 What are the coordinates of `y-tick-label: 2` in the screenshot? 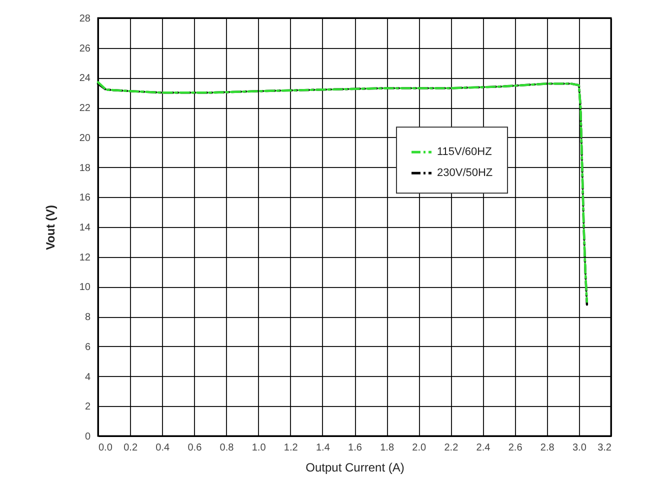 It's located at (87, 407).